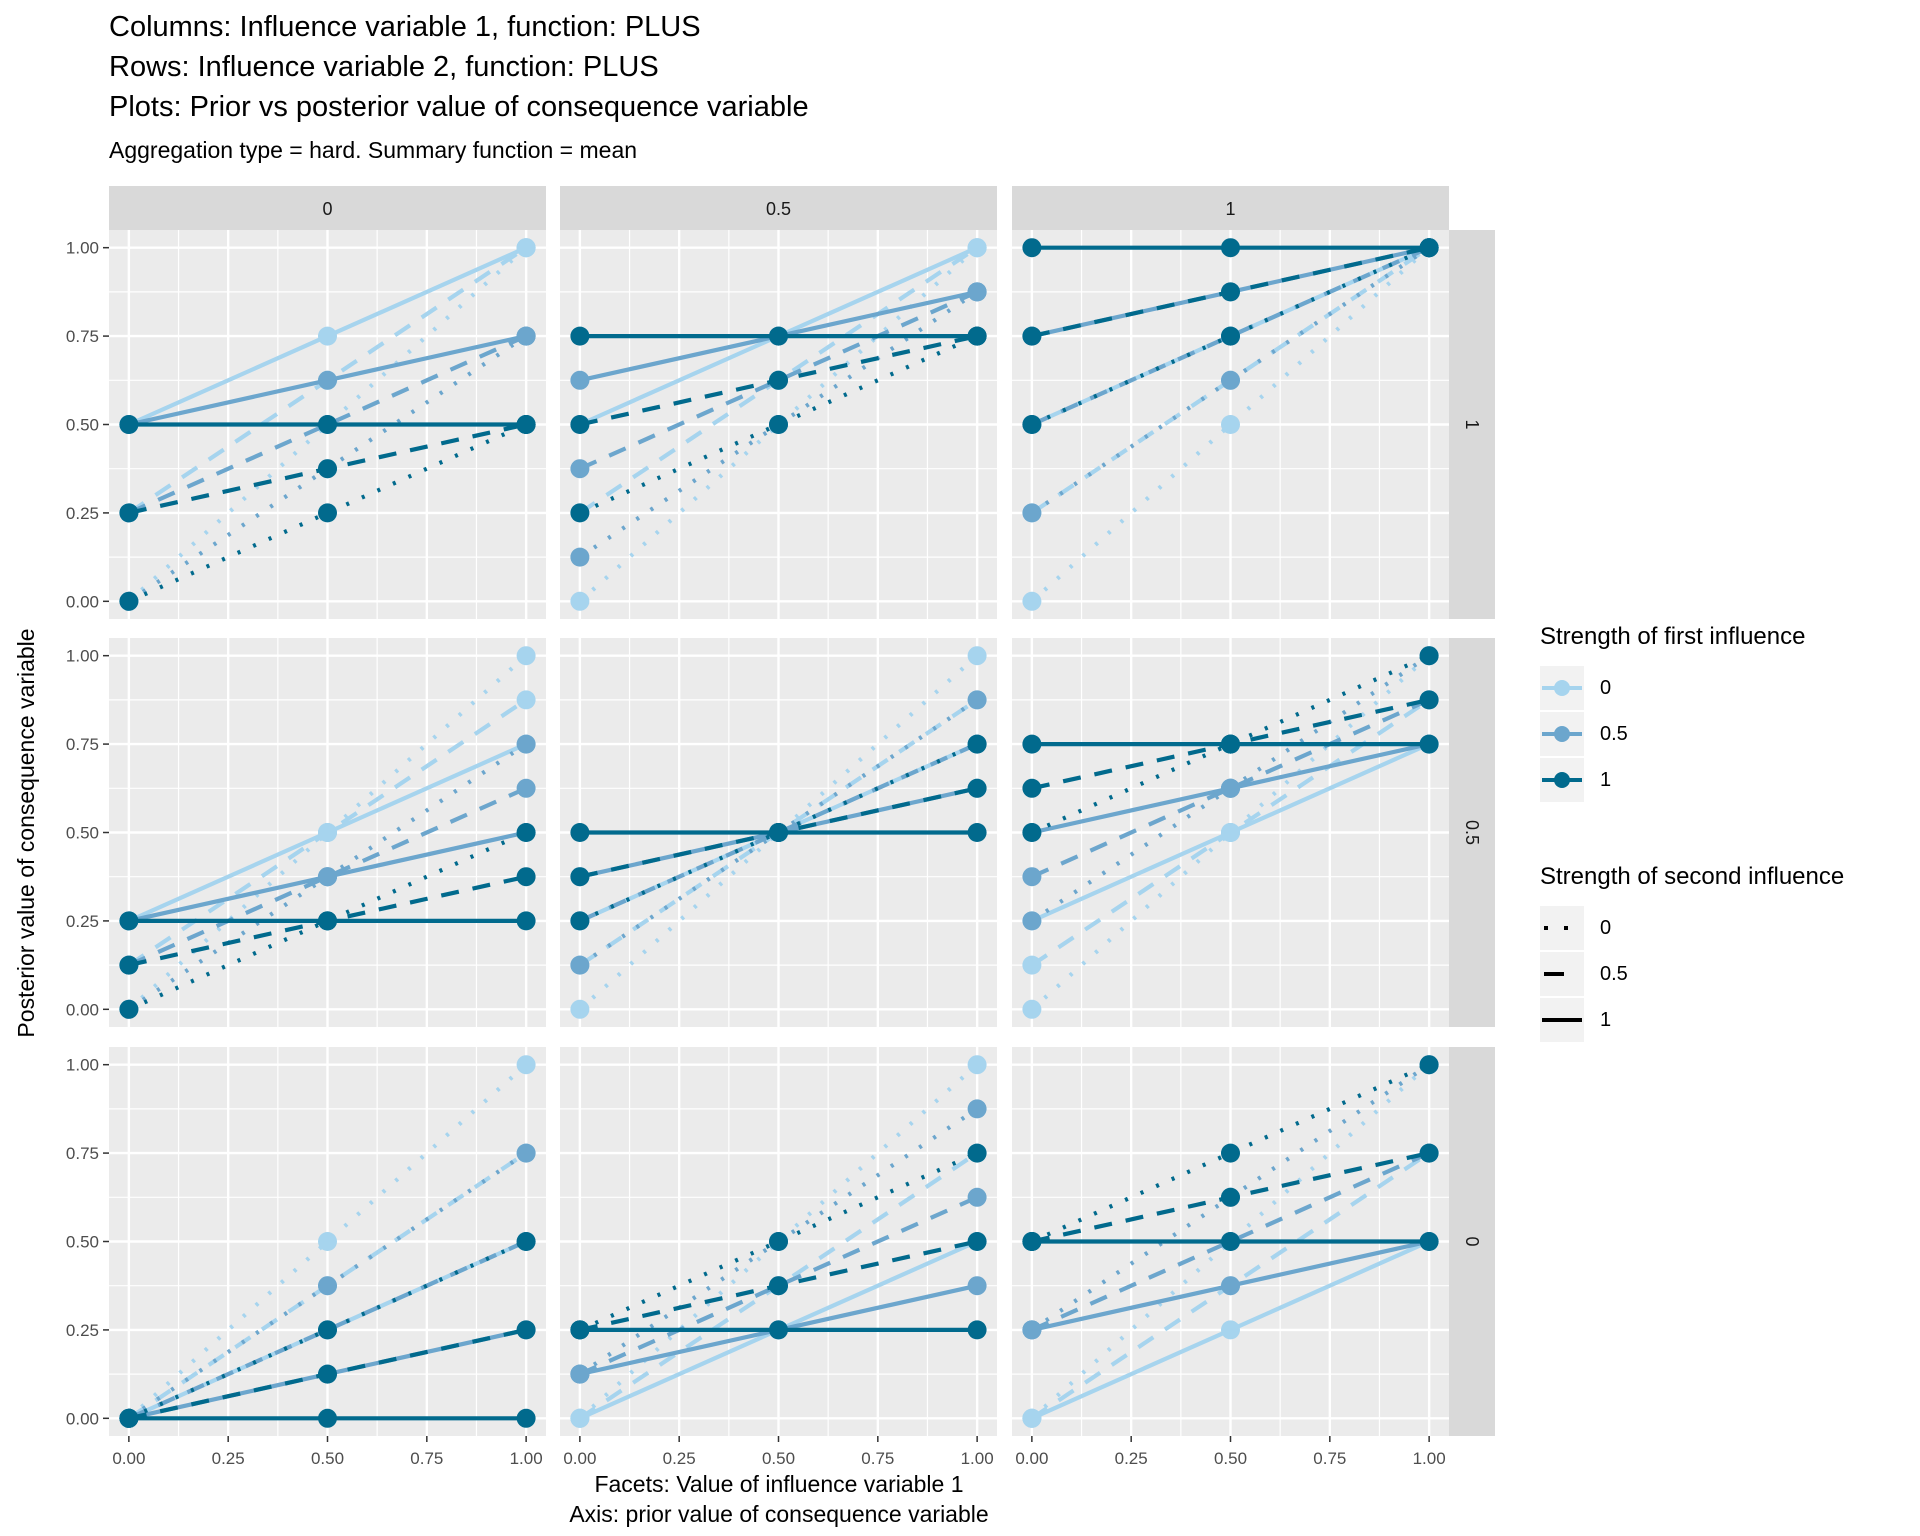 The image size is (1920, 1536). I want to click on data-point-s1-0.5-s2-0.5, so click(977, 1197).